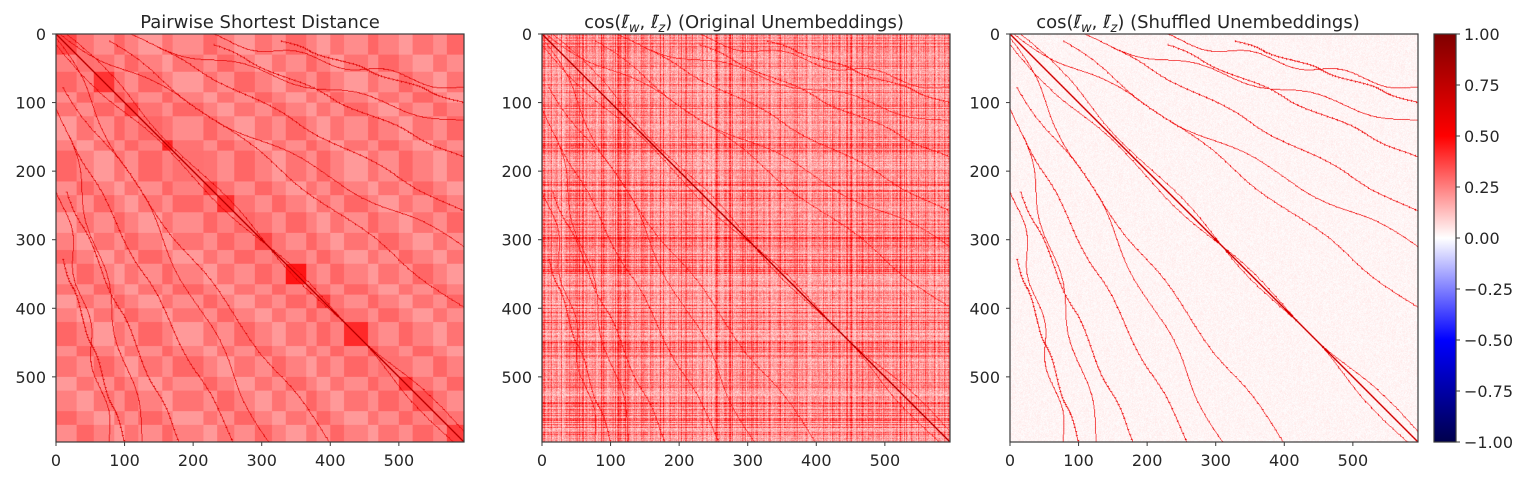 The height and width of the screenshot is (490, 1532). I want to click on panel-title-original: cos(ℓ̄w, ℓ̄z) (Original Unembeddings), so click(744, 24).